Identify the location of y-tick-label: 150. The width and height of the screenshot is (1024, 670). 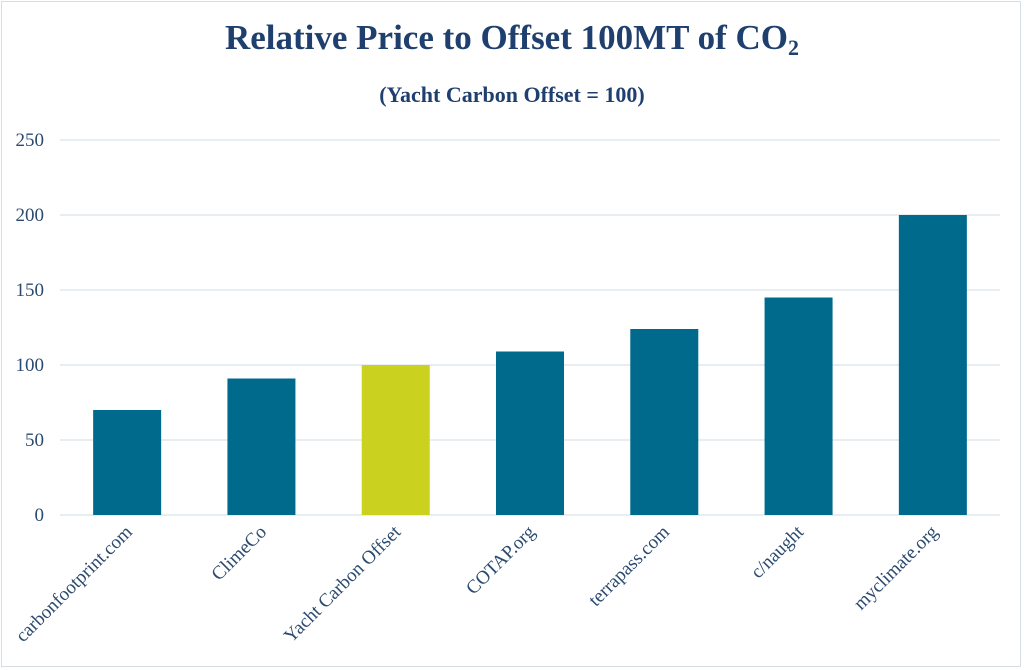
(30, 290).